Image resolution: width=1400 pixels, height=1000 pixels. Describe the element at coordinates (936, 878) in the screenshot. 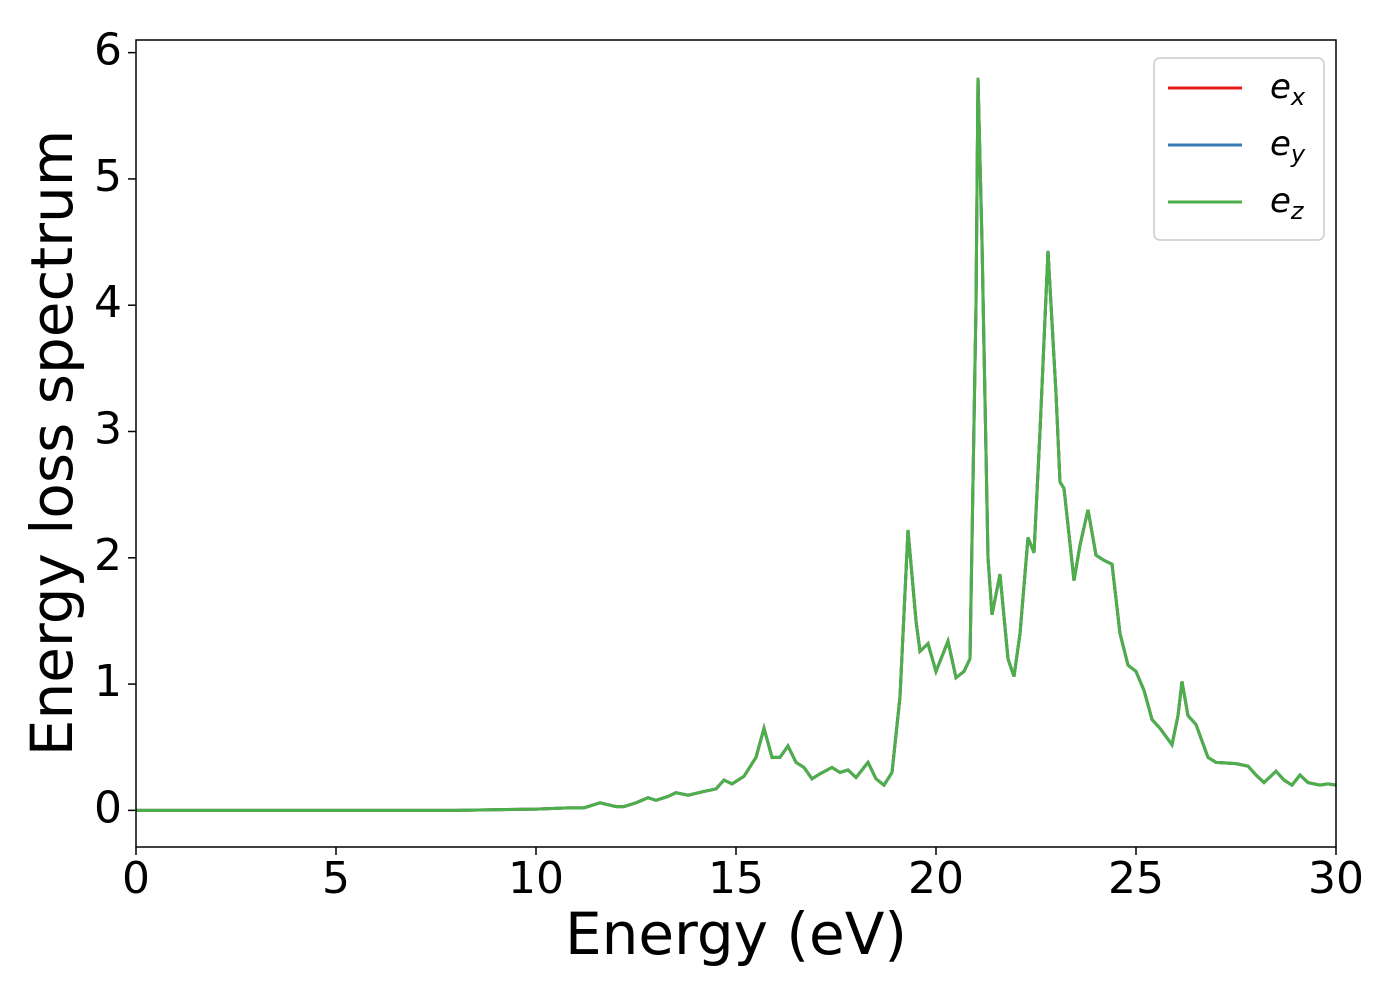

I see `x-tick-label: 20` at that location.